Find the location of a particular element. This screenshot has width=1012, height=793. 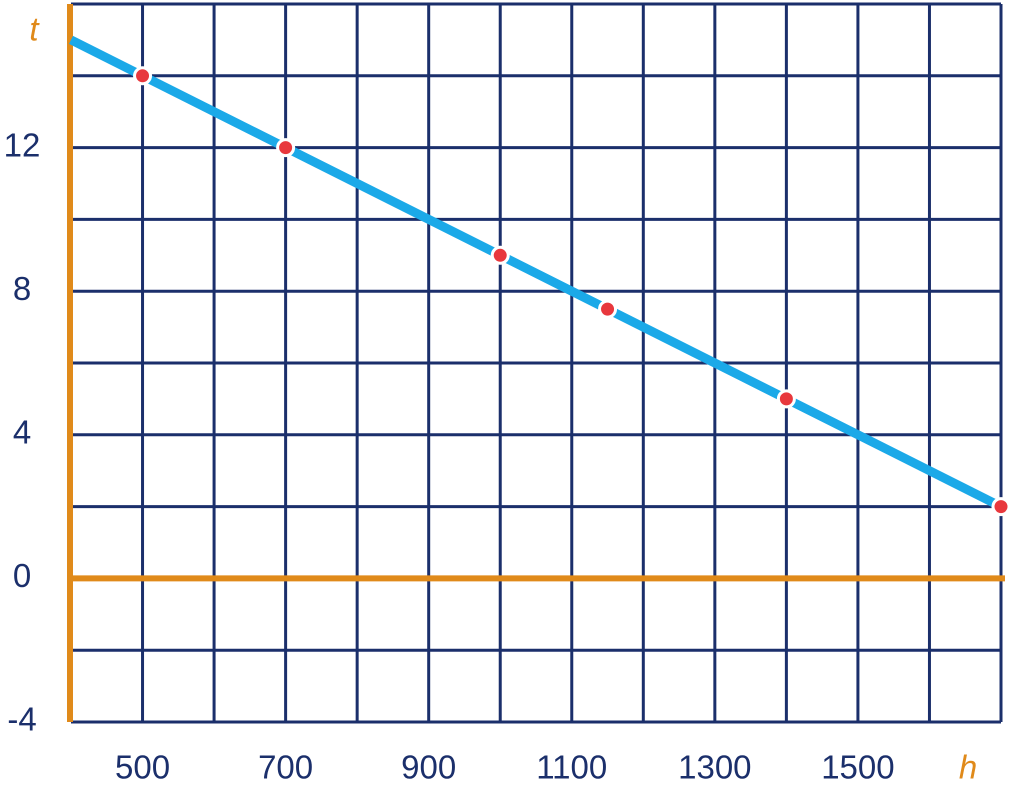

x-tick-label: 700 is located at coordinates (285, 767).